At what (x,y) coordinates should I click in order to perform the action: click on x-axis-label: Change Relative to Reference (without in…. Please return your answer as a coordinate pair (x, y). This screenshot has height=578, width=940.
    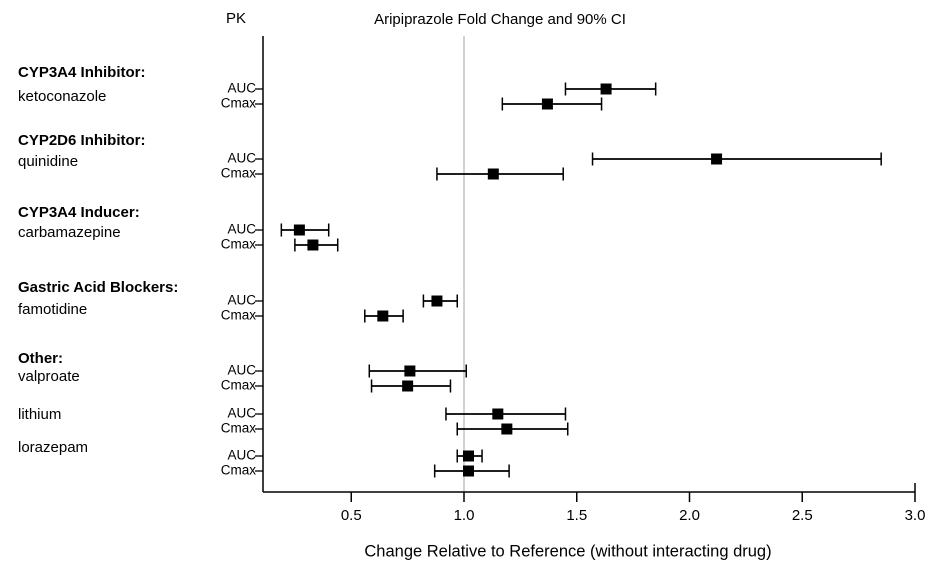
    Looking at the image, I should click on (567, 551).